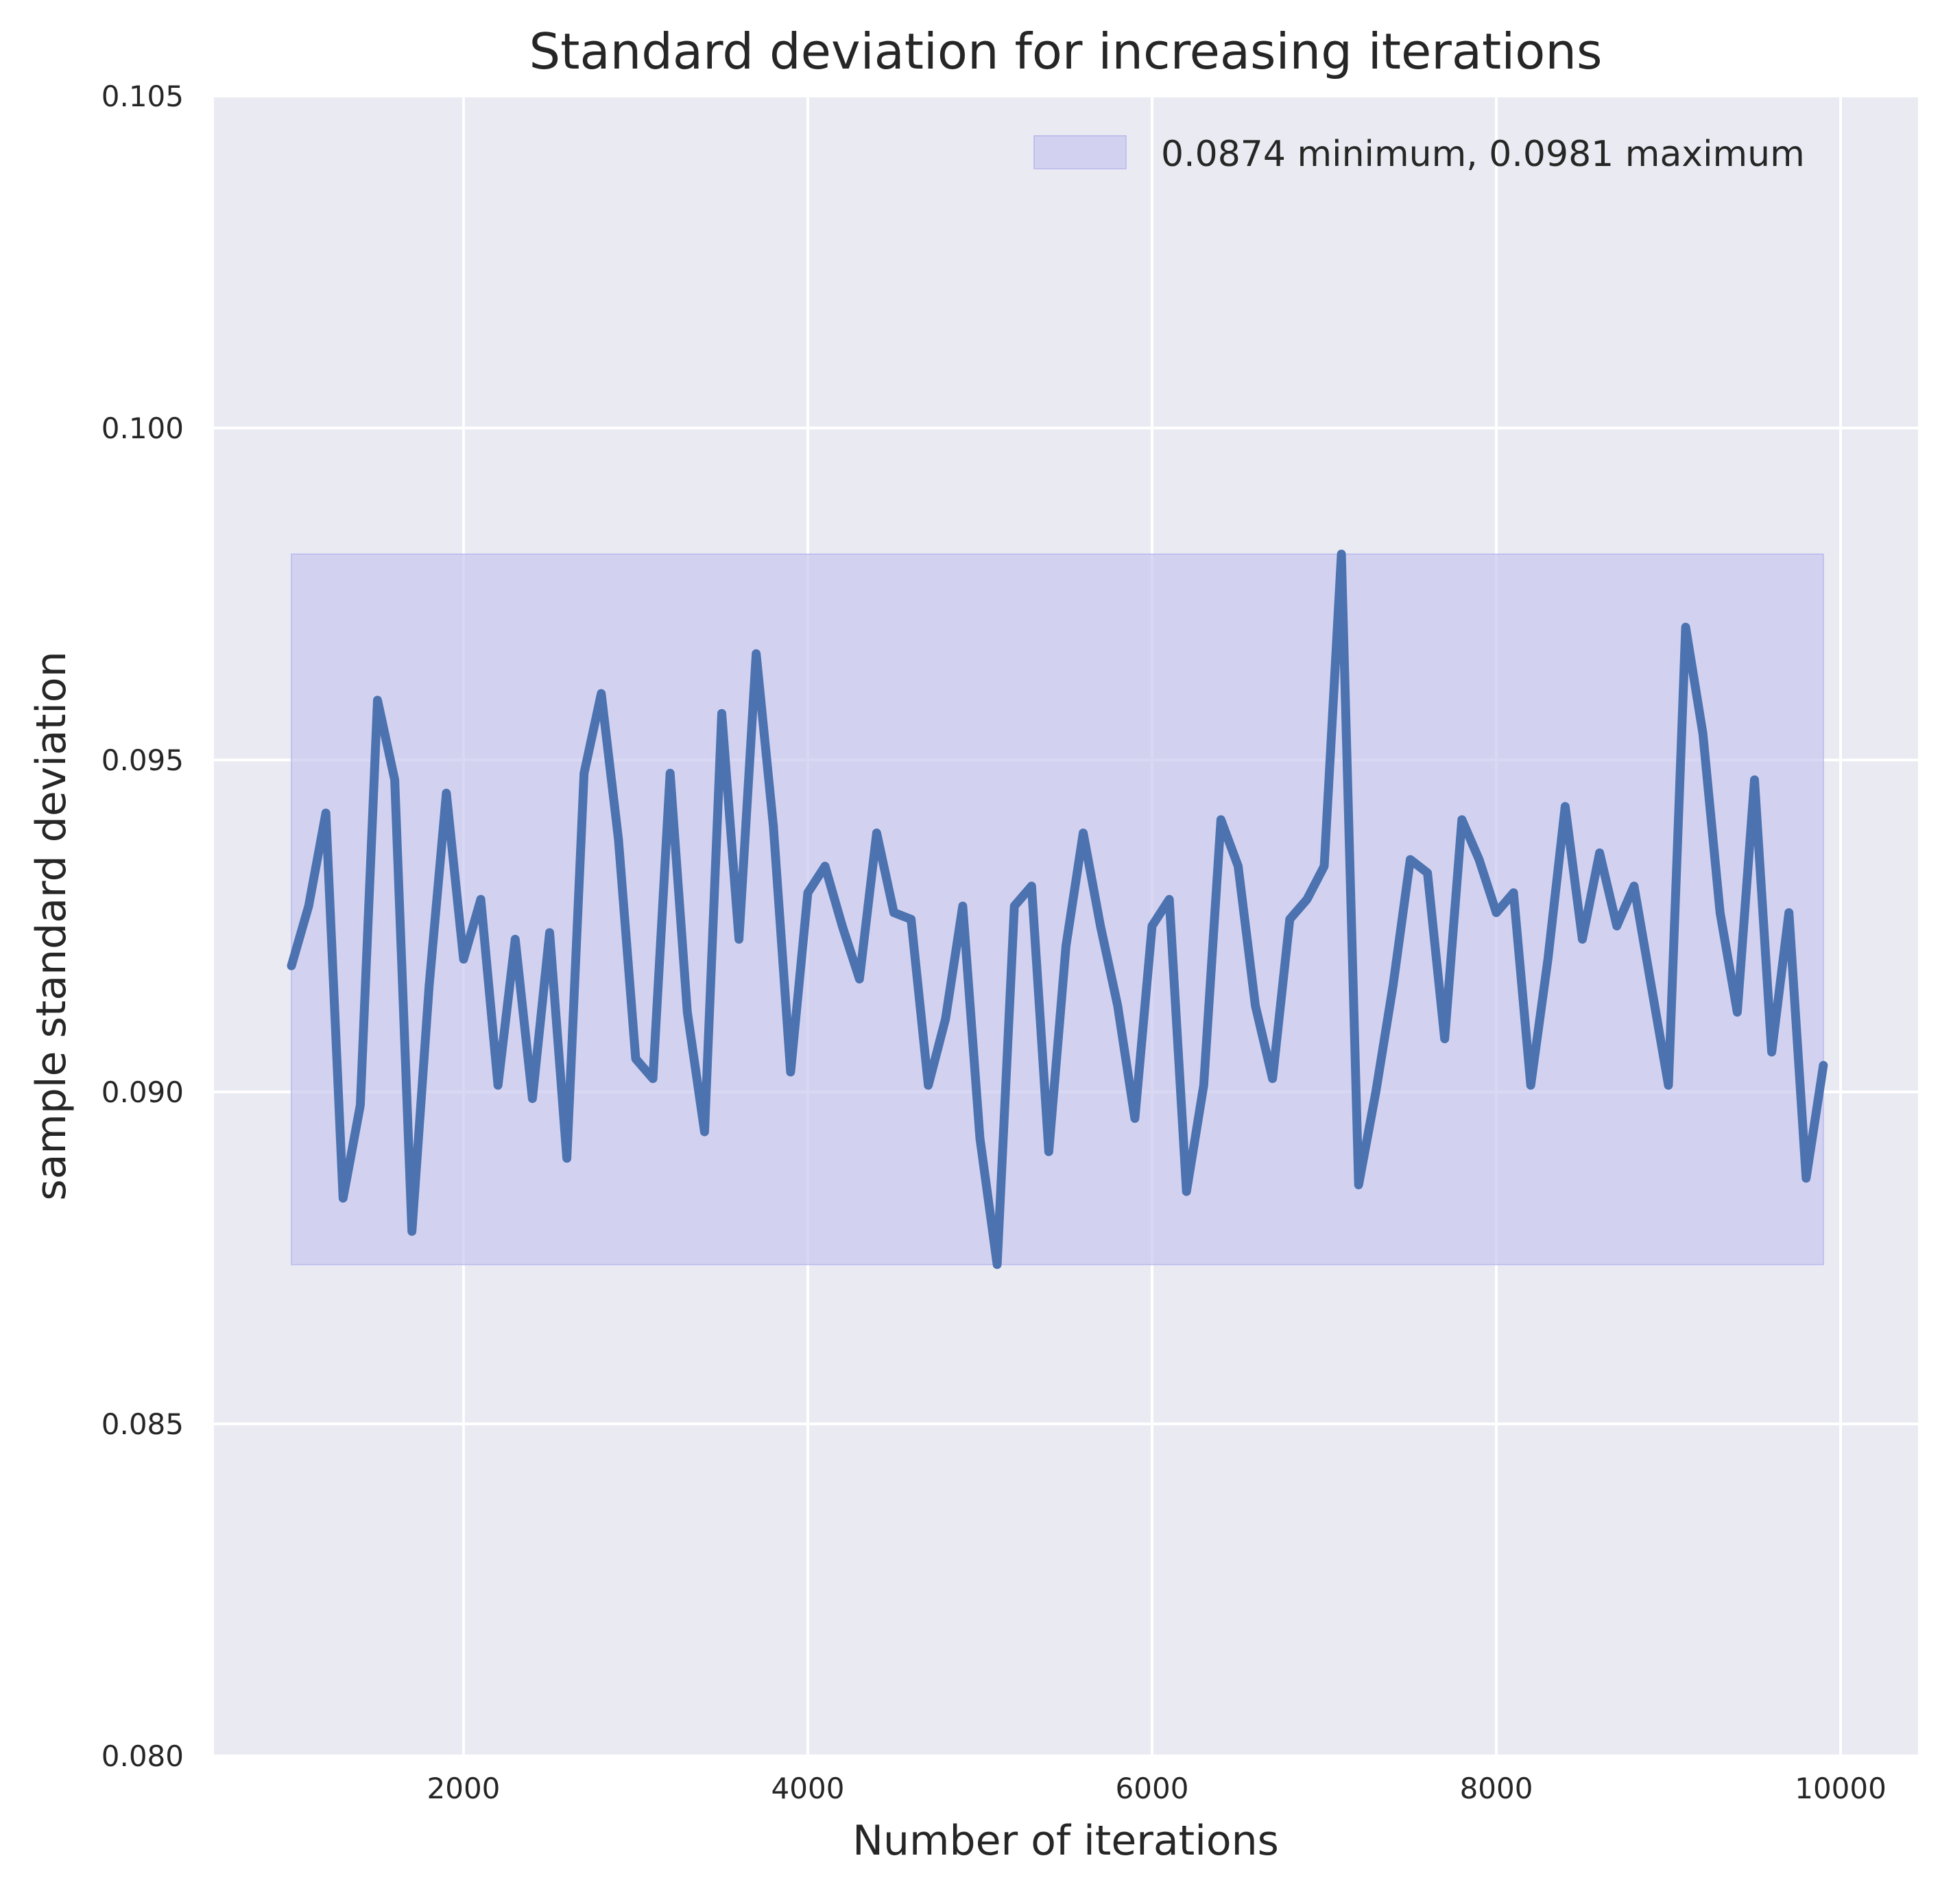 The height and width of the screenshot is (1904, 1940). What do you see at coordinates (142, 760) in the screenshot?
I see `y-tick-label: 0.095` at bounding box center [142, 760].